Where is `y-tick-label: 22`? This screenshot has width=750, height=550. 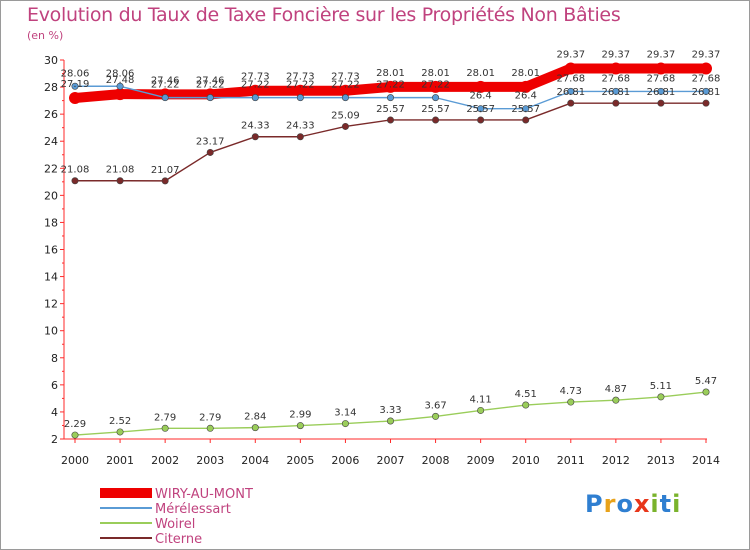
y-tick-label: 22 is located at coordinates (51, 168).